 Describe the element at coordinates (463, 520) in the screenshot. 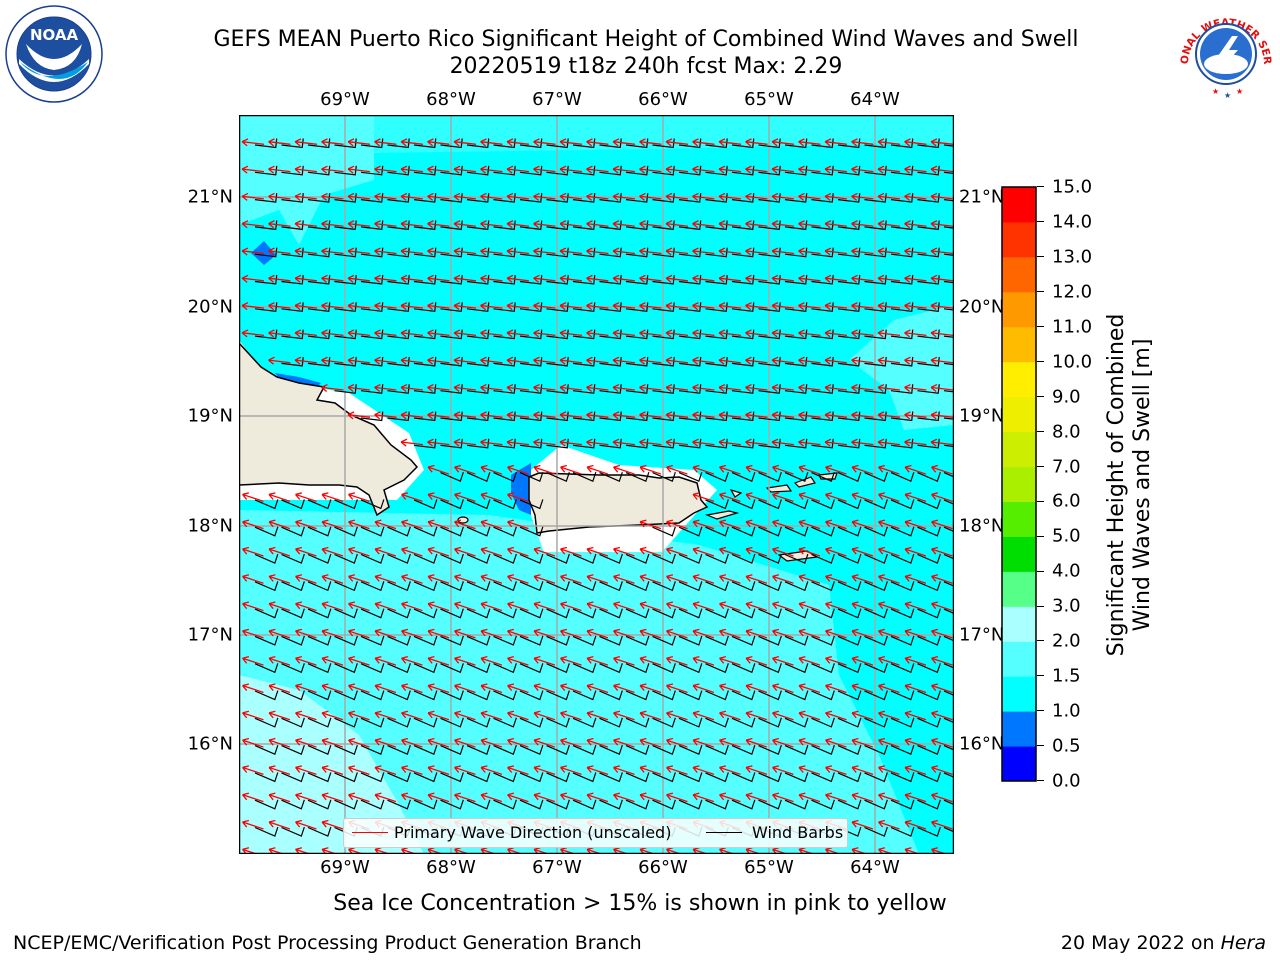

I see `island-mona` at that location.